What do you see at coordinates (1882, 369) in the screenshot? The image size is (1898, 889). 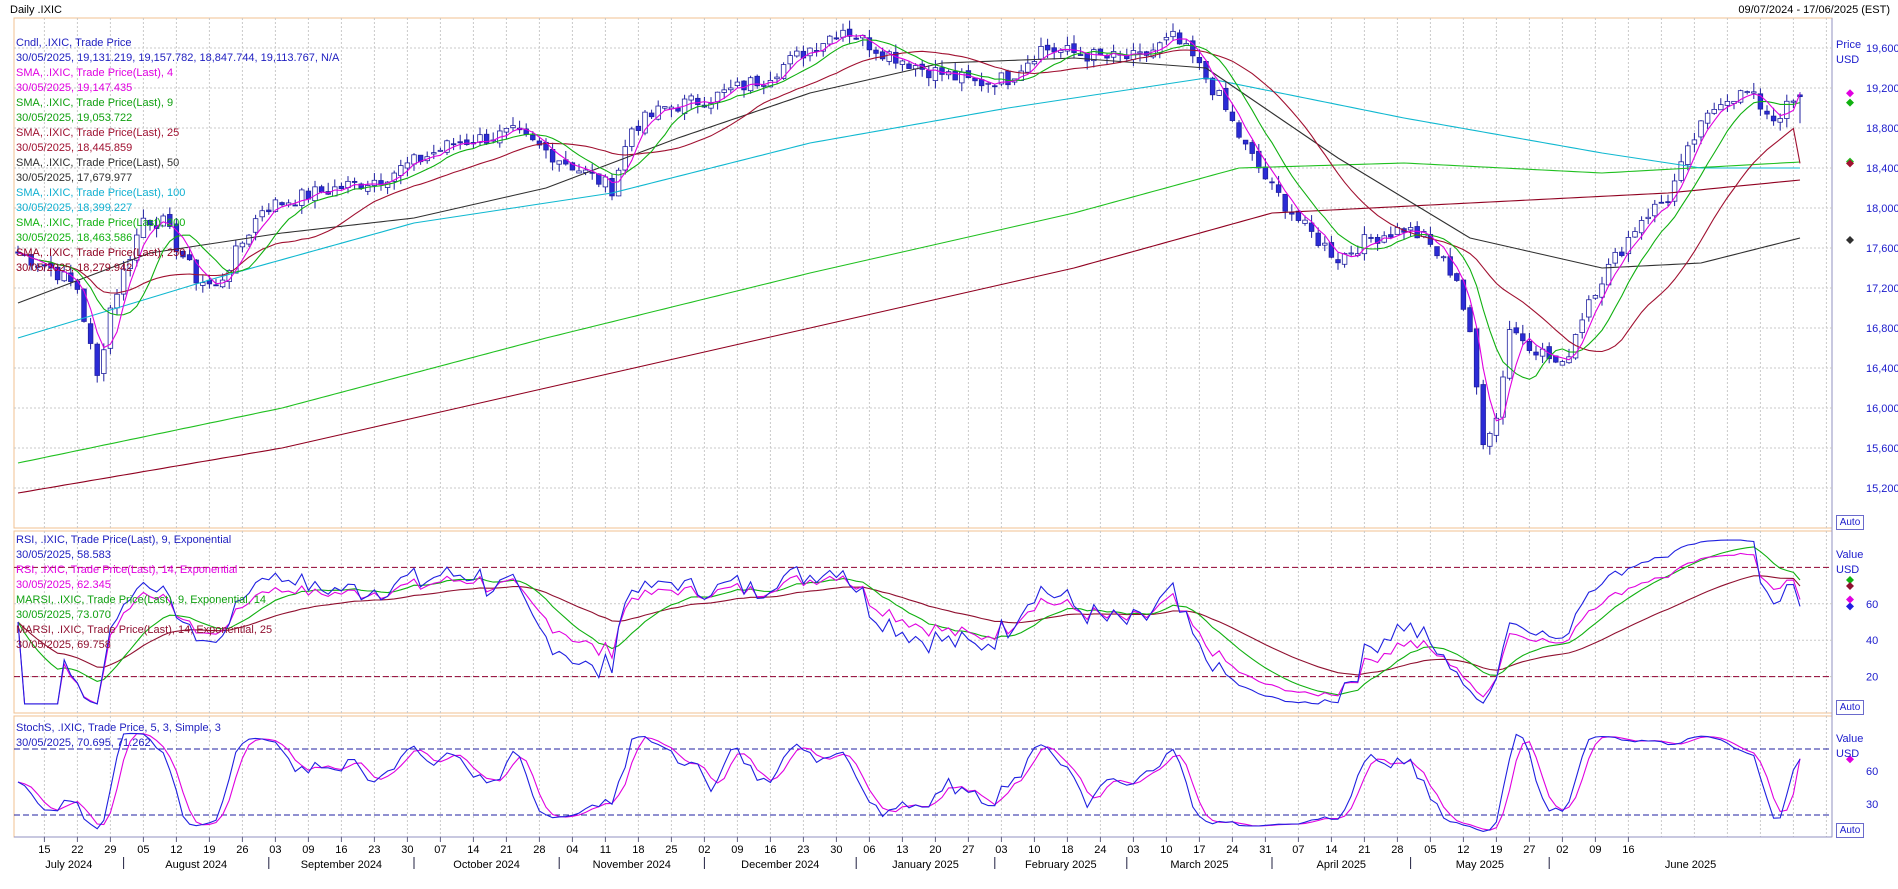 I see `price-tick-label: 16,400` at bounding box center [1882, 369].